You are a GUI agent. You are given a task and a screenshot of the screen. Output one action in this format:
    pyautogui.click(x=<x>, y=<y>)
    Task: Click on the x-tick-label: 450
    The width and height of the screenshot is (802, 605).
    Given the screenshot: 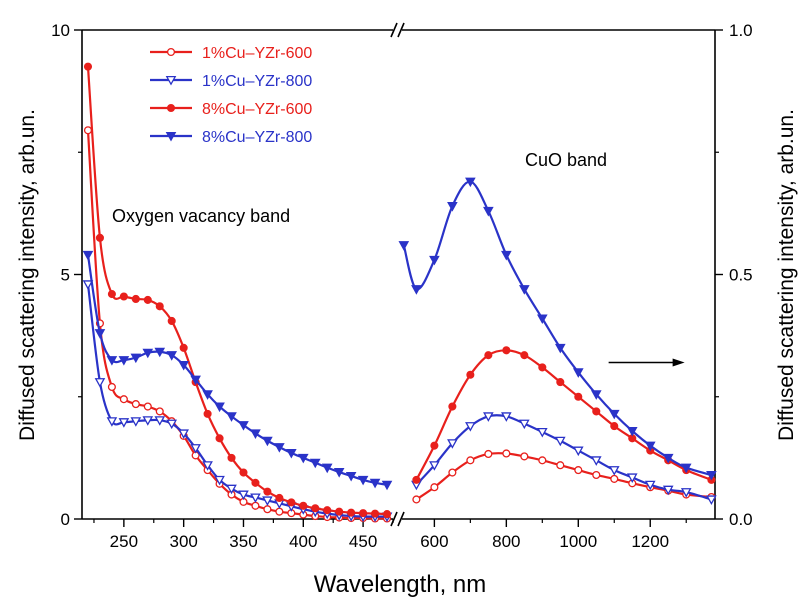 What is the action you would take?
    pyautogui.click(x=363, y=541)
    